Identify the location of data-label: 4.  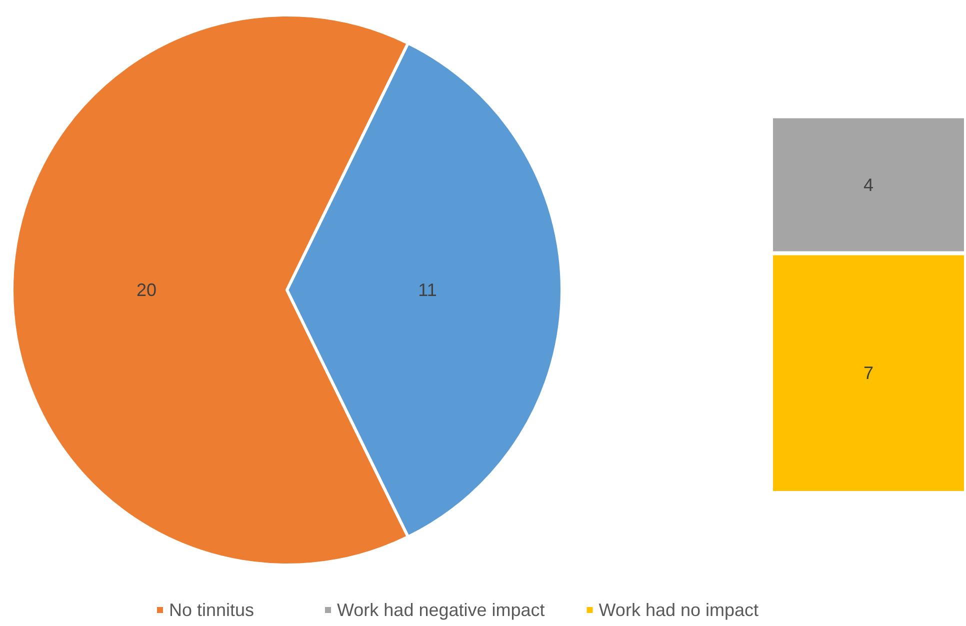
(868, 184).